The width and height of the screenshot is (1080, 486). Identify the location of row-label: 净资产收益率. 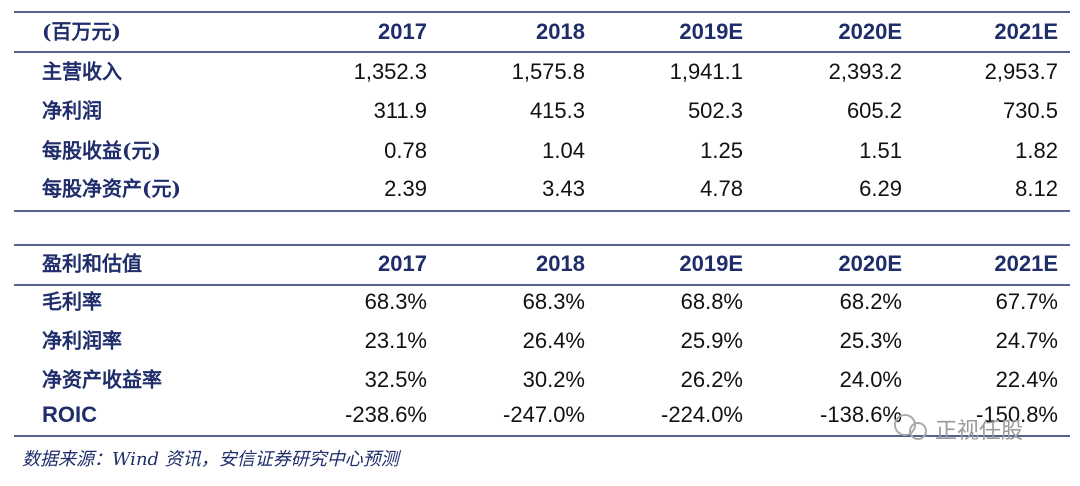
(102, 380).